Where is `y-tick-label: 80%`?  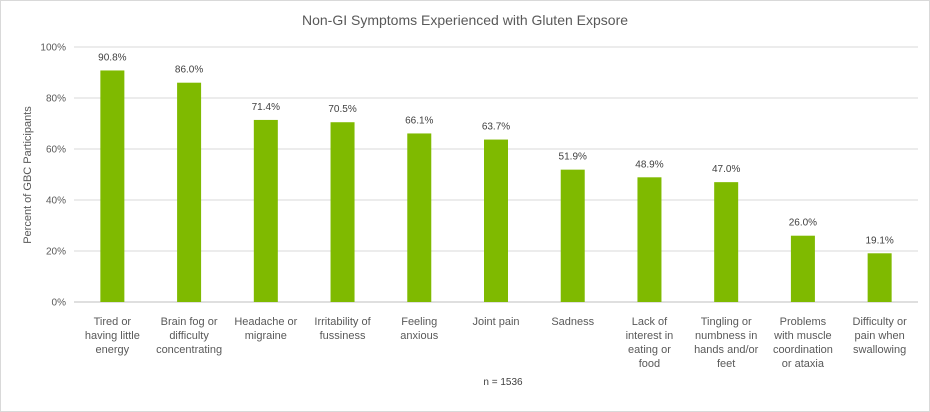
y-tick-label: 80% is located at coordinates (56, 99).